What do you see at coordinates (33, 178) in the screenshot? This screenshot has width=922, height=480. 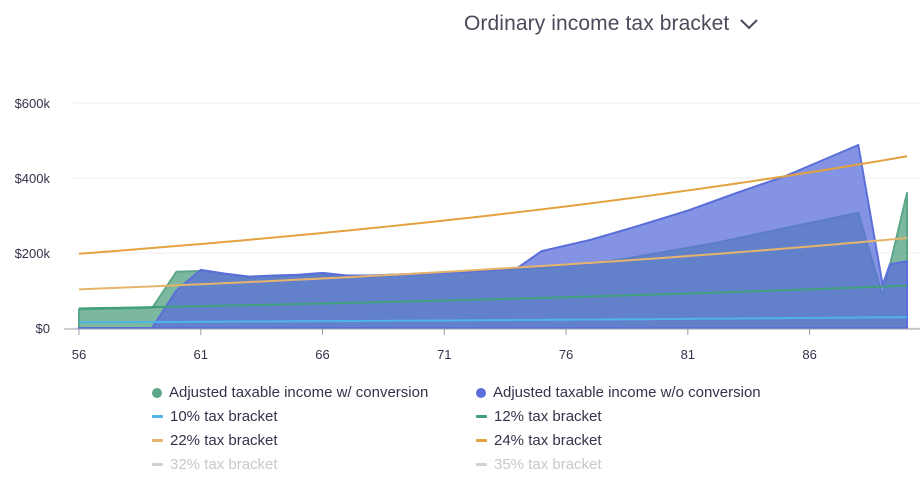 I see `y-tick-label: $400k` at bounding box center [33, 178].